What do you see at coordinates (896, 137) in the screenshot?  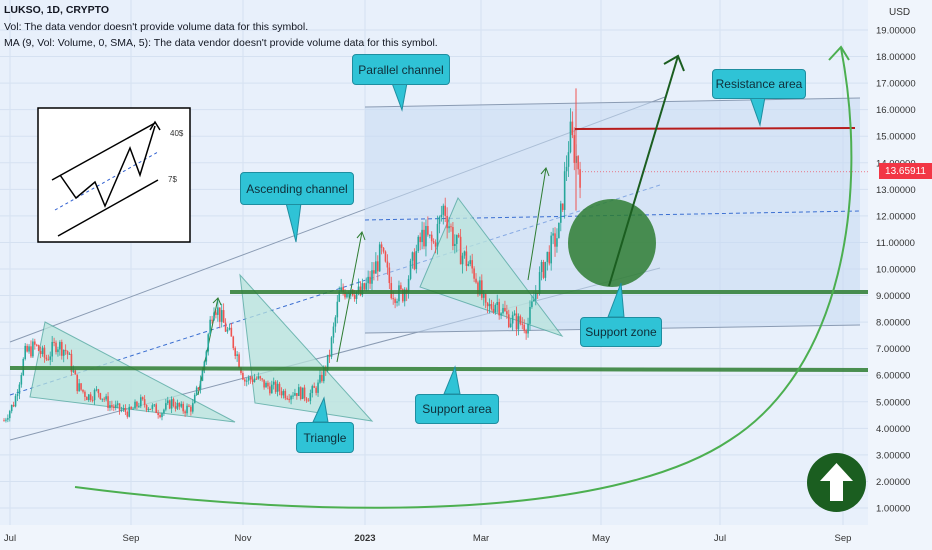 I see `y-tick-label: 15.00000` at bounding box center [896, 137].